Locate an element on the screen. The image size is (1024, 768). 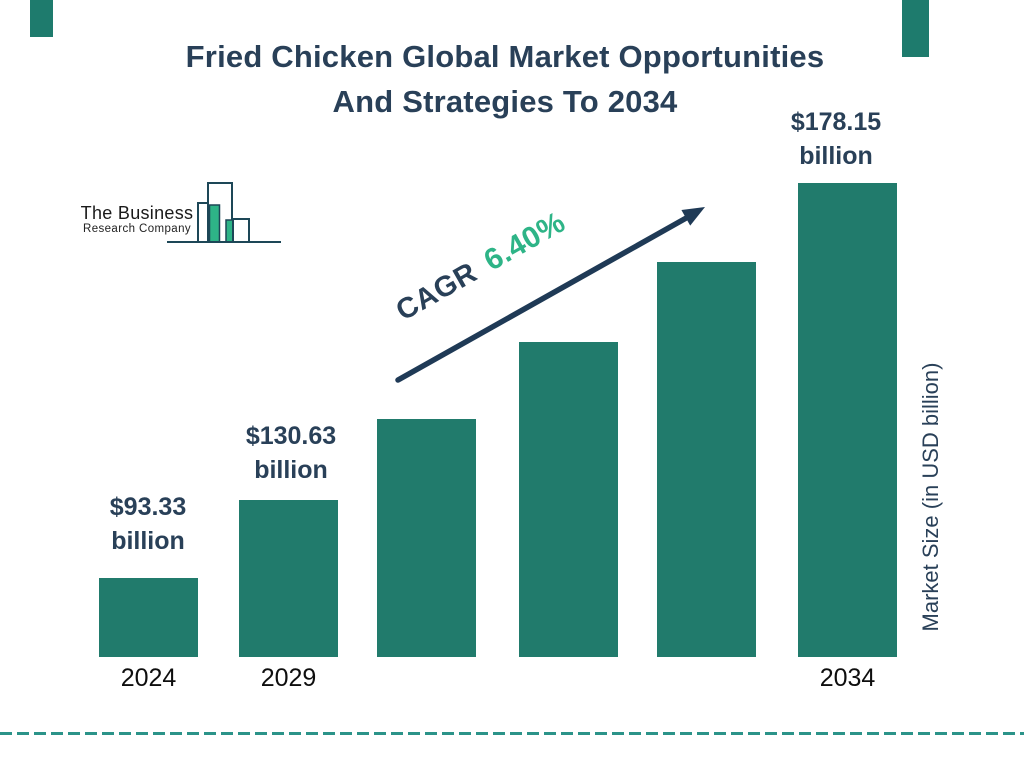
company-logo-text: The Business Research Company is located at coordinates (137, 219).